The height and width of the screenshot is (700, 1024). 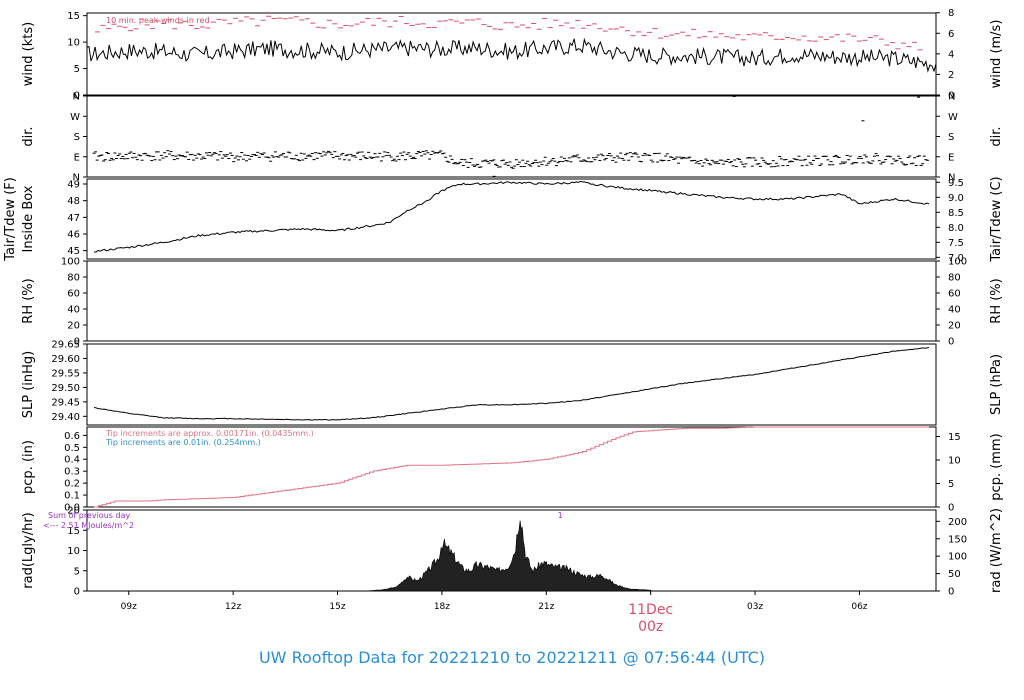 What do you see at coordinates (77, 342) in the screenshot?
I see `y-tick-label-rh: 0` at bounding box center [77, 342].